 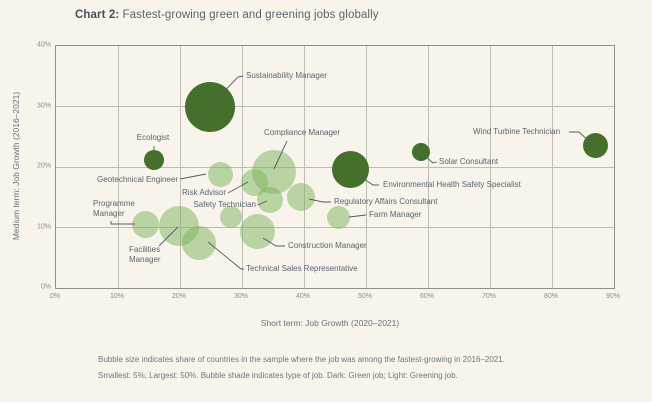 What do you see at coordinates (300, 197) in the screenshot?
I see `bubble-regulatory-affairs-consultant` at bounding box center [300, 197].